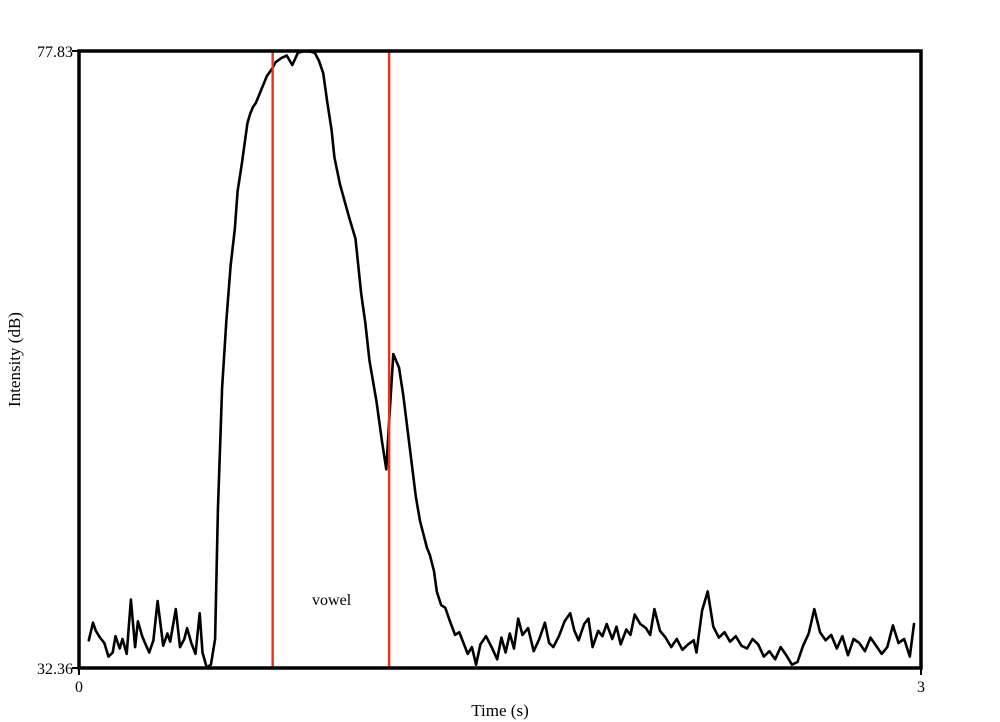 This screenshot has width=1000, height=722. What do you see at coordinates (921, 687) in the screenshot?
I see `x-tick-label-max: 3` at bounding box center [921, 687].